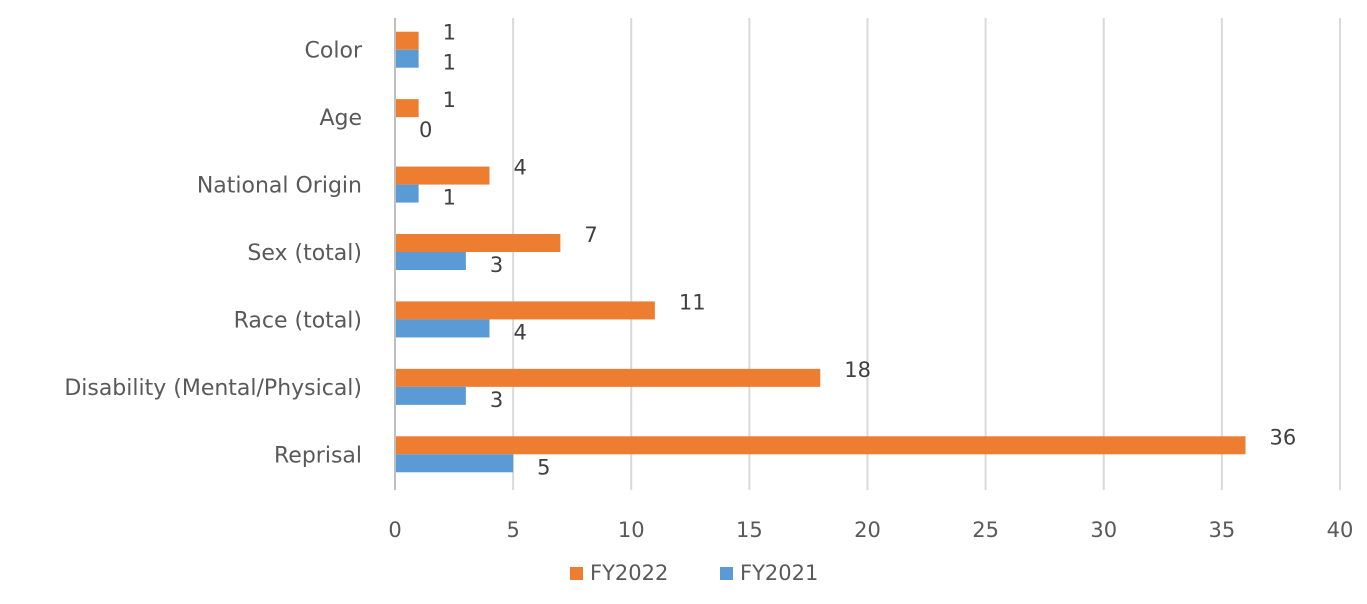 This screenshot has height=604, width=1367. I want to click on x-tick-label: 0, so click(394, 530).